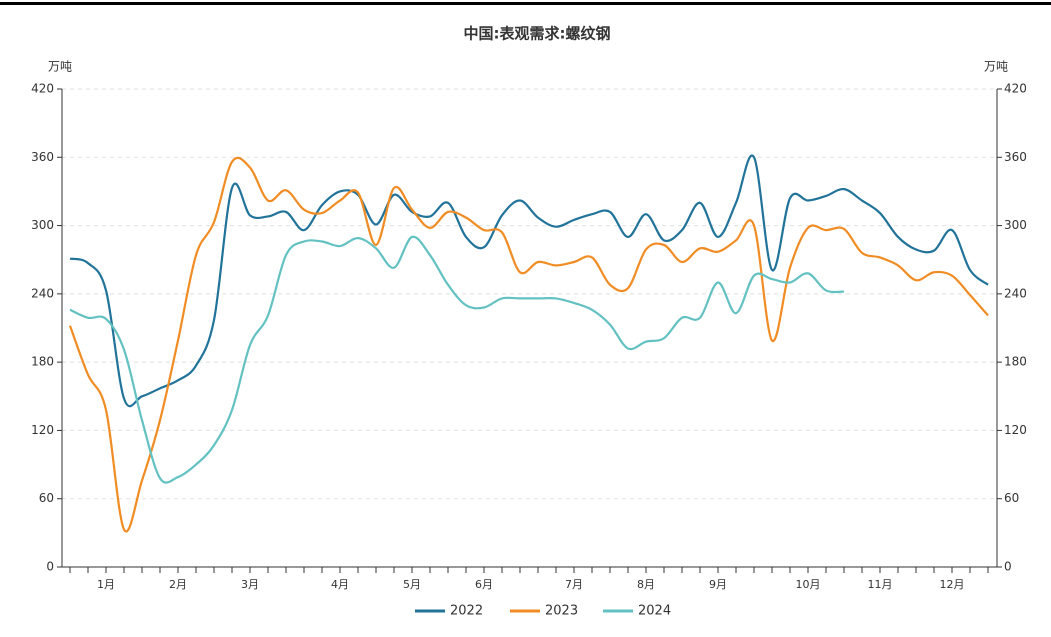 The image size is (1051, 637). Describe the element at coordinates (574, 584) in the screenshot. I see `x-tick-label: 7月` at that location.